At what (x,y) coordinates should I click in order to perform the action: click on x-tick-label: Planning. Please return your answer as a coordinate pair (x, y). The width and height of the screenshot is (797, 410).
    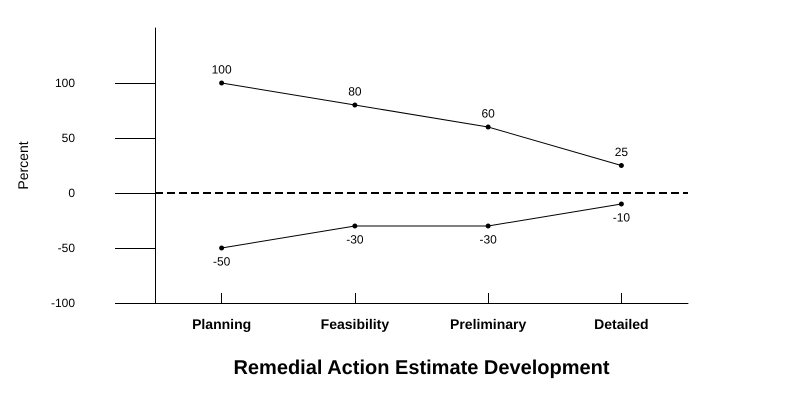
    Looking at the image, I should click on (222, 324).